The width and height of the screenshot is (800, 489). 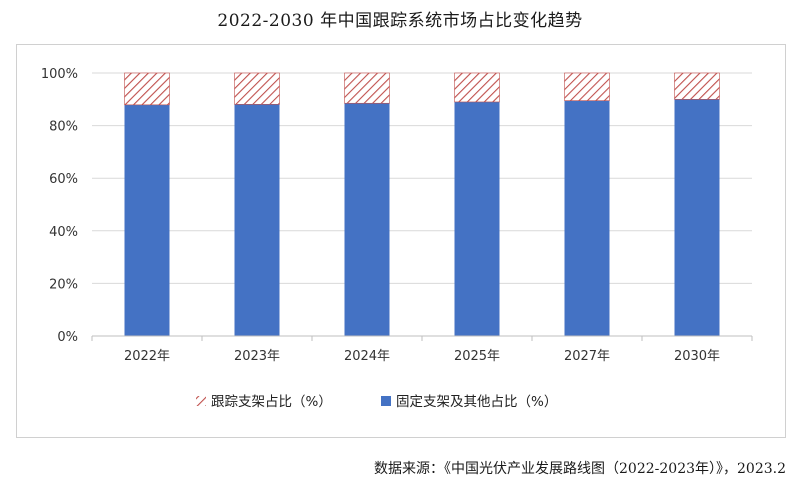 I want to click on x-tick-label: 2025年, so click(x=477, y=356).